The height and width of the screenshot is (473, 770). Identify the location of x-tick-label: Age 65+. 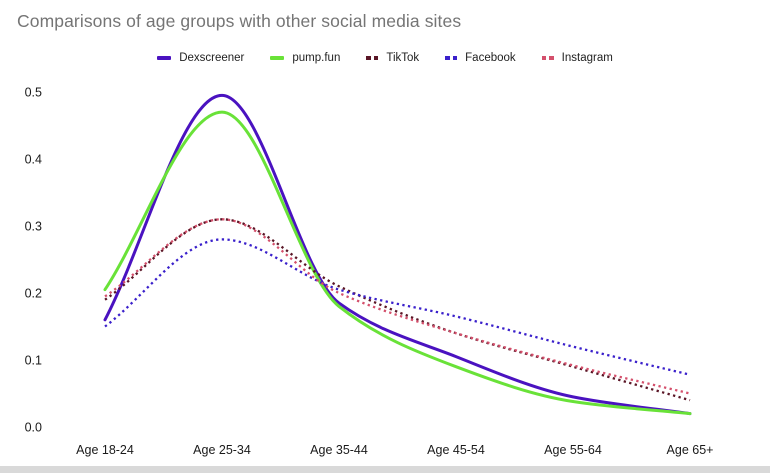
(690, 450).